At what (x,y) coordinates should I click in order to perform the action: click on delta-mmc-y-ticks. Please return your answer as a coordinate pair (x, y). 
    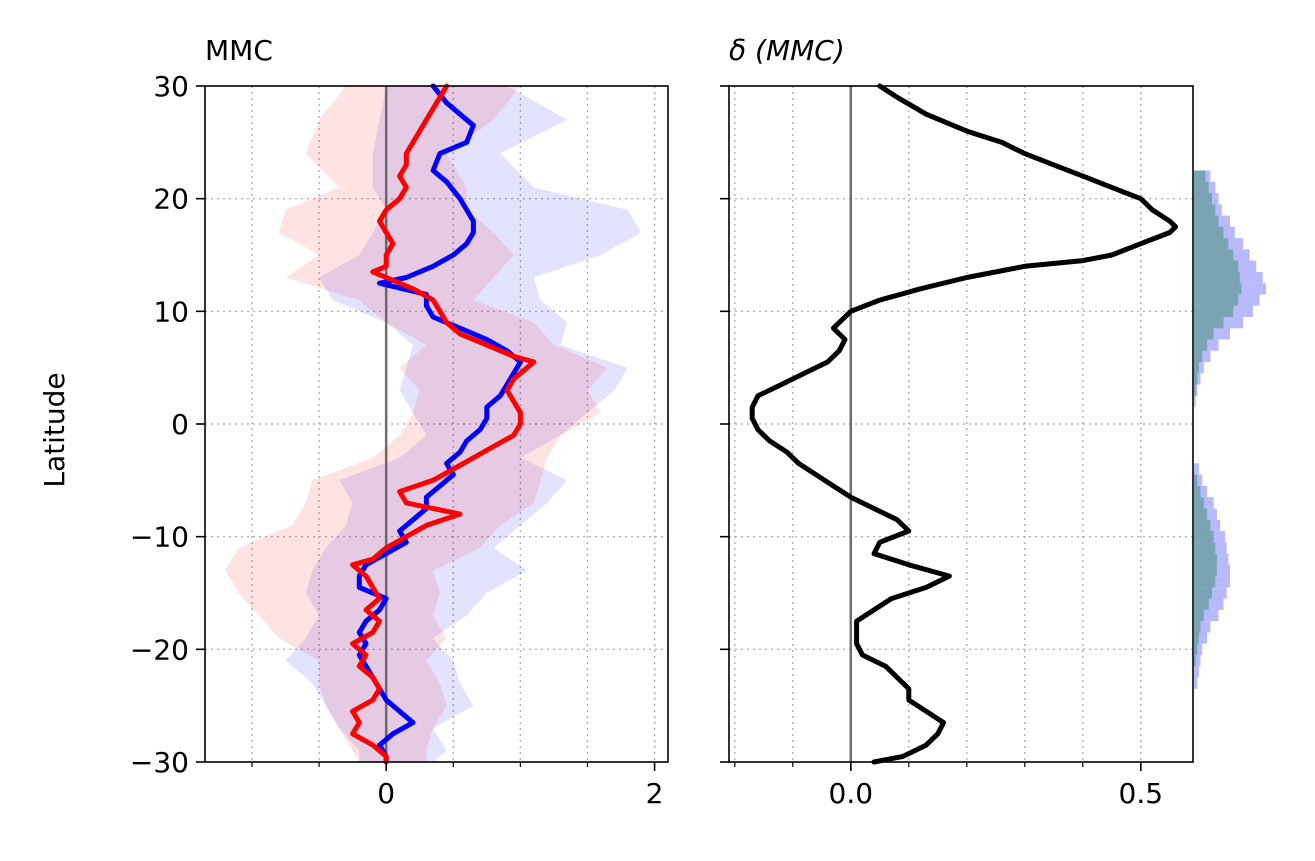
    Looking at the image, I should click on (724, 424).